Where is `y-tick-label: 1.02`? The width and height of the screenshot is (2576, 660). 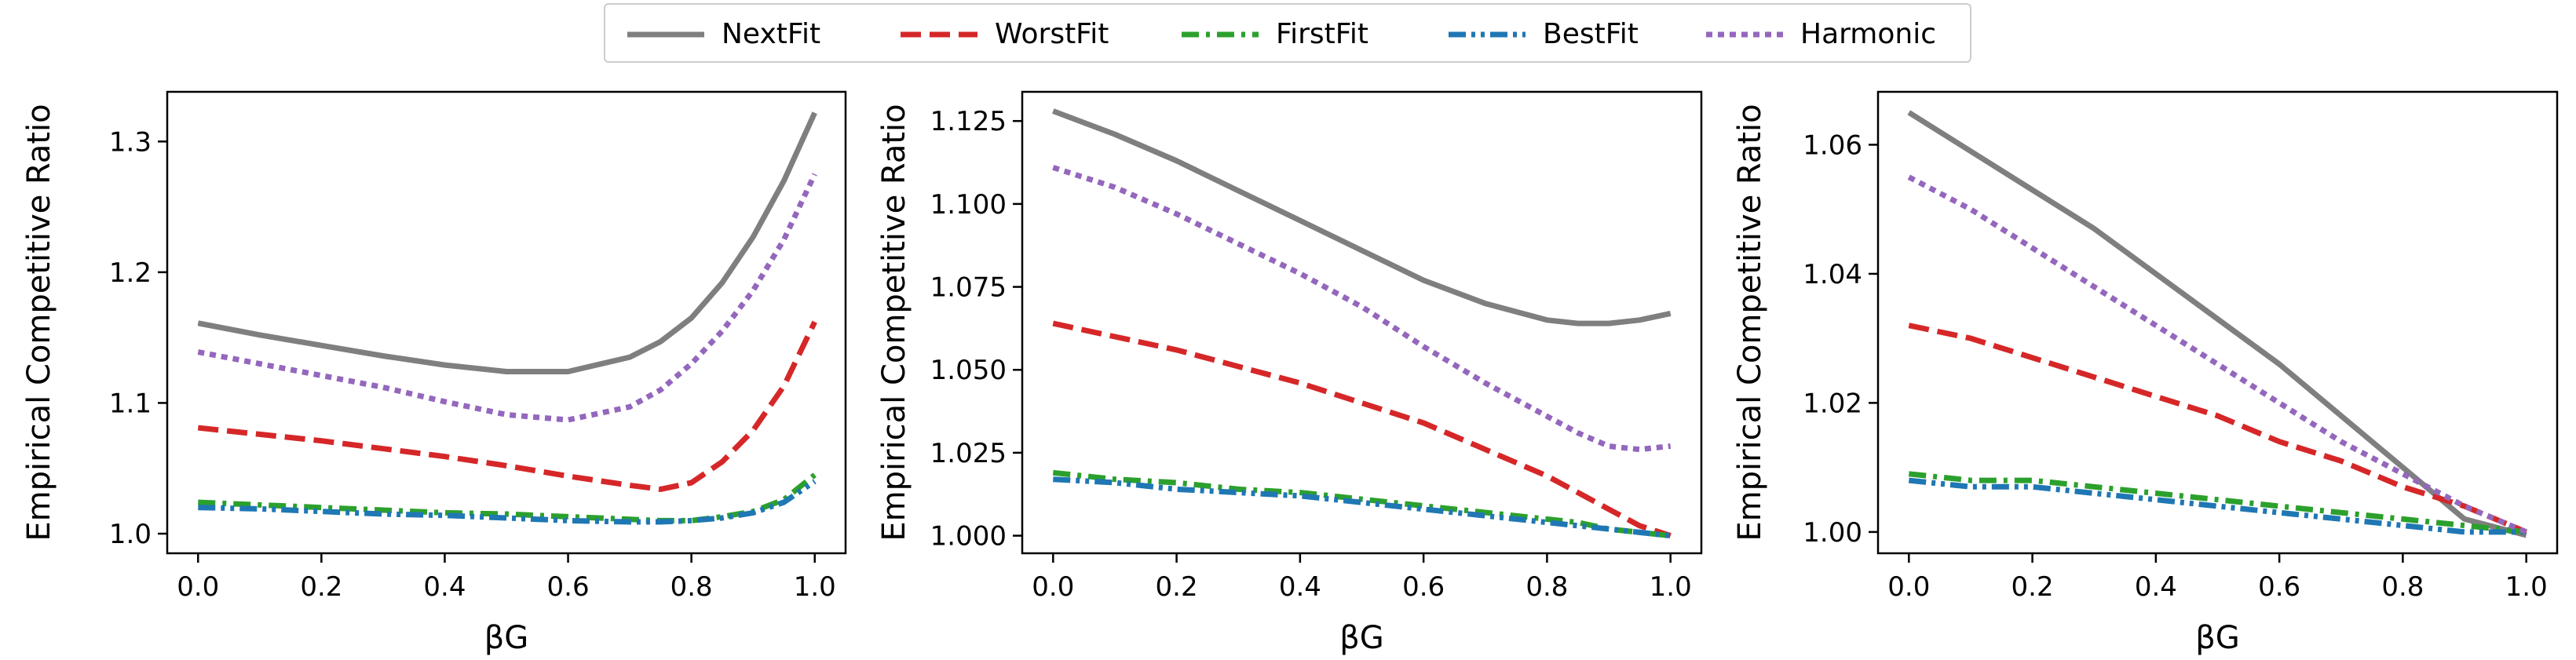 y-tick-label: 1.02 is located at coordinates (1833, 403).